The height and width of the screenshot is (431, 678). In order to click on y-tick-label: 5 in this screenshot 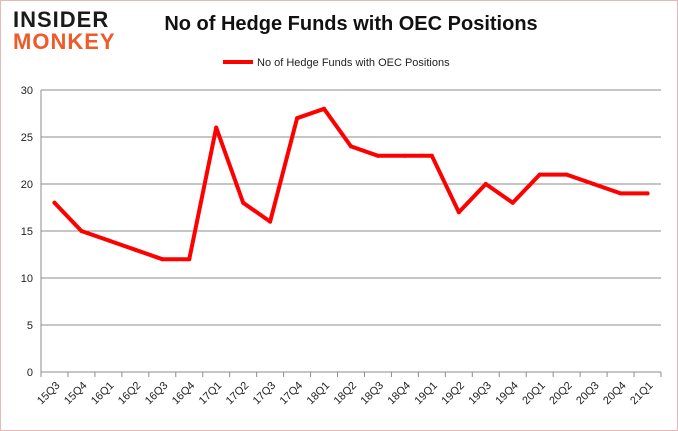, I will do `click(30, 326)`.